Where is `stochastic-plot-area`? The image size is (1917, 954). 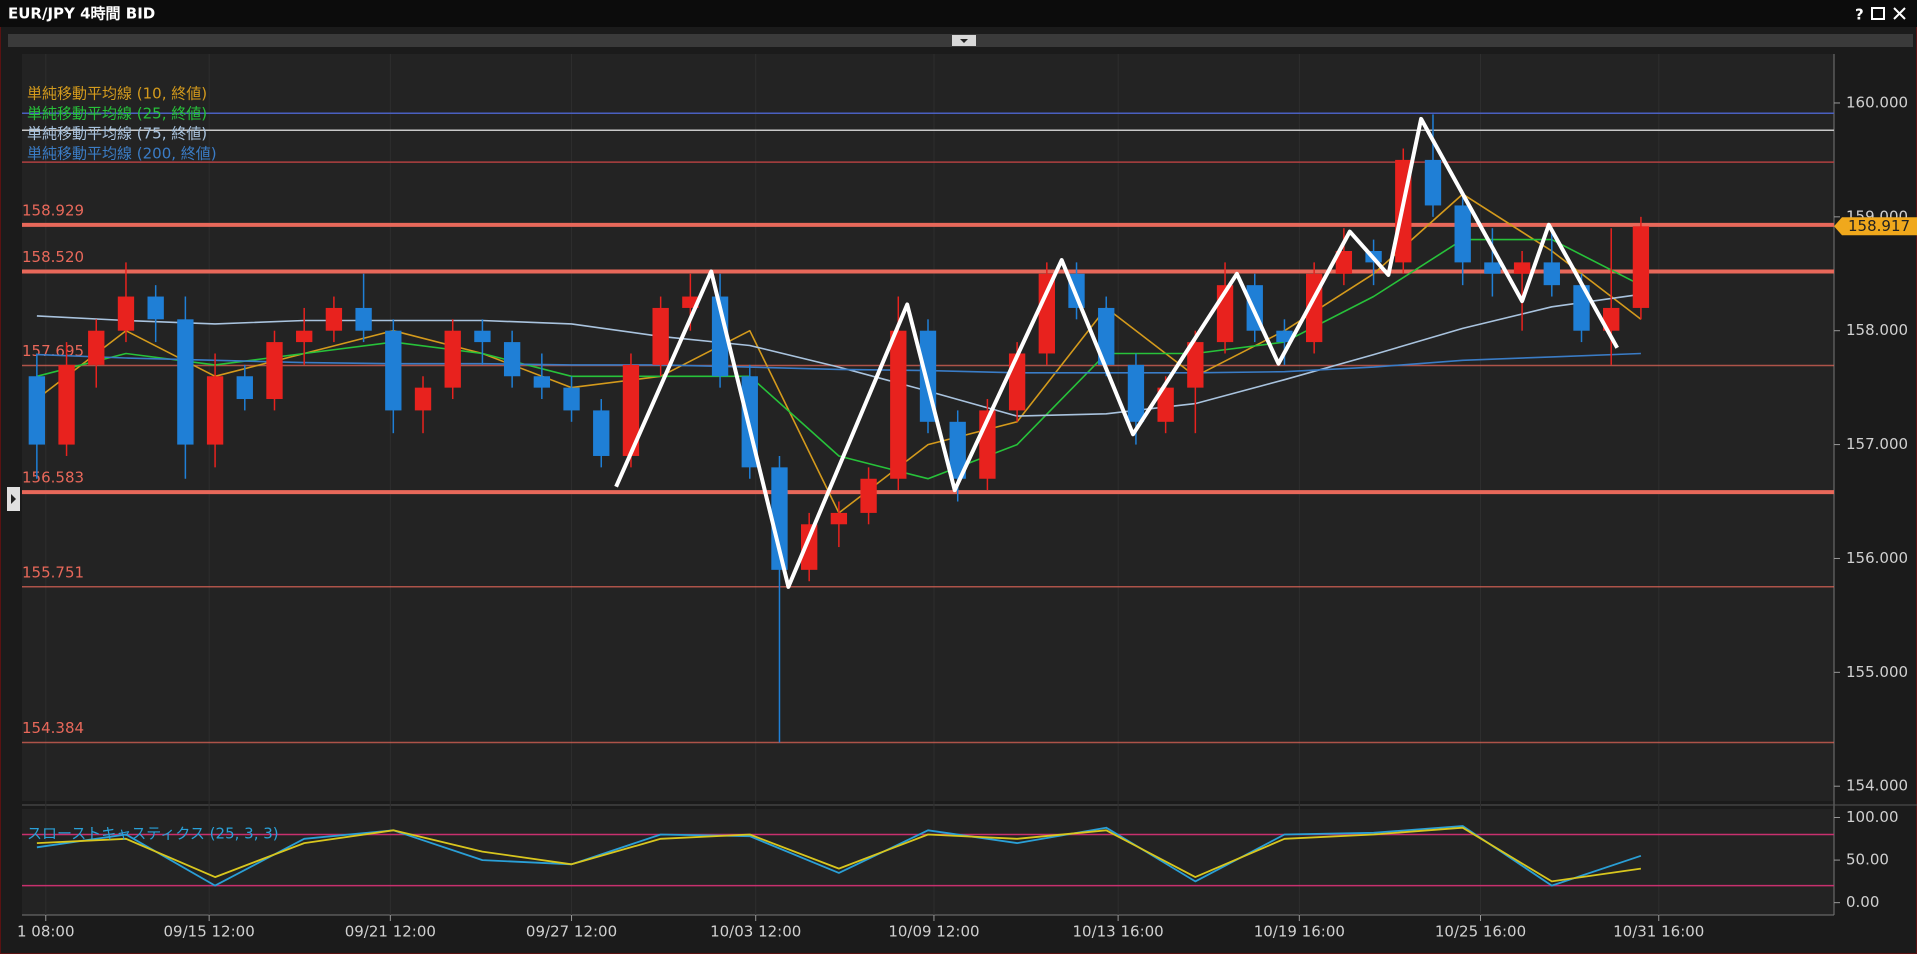 stochastic-plot-area is located at coordinates (928, 862).